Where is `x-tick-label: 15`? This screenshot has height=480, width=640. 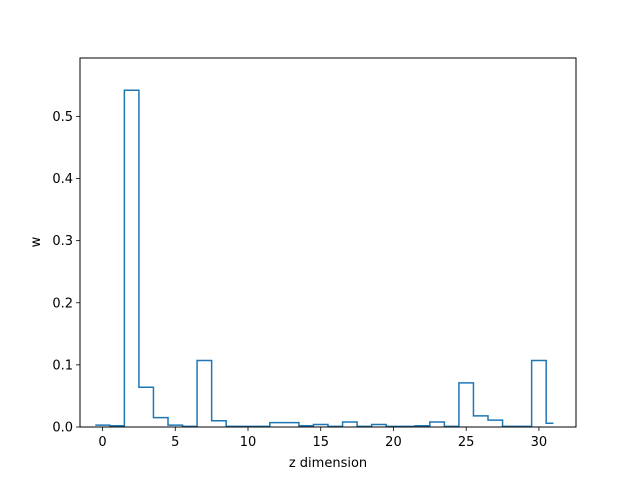 x-tick-label: 15 is located at coordinates (320, 442).